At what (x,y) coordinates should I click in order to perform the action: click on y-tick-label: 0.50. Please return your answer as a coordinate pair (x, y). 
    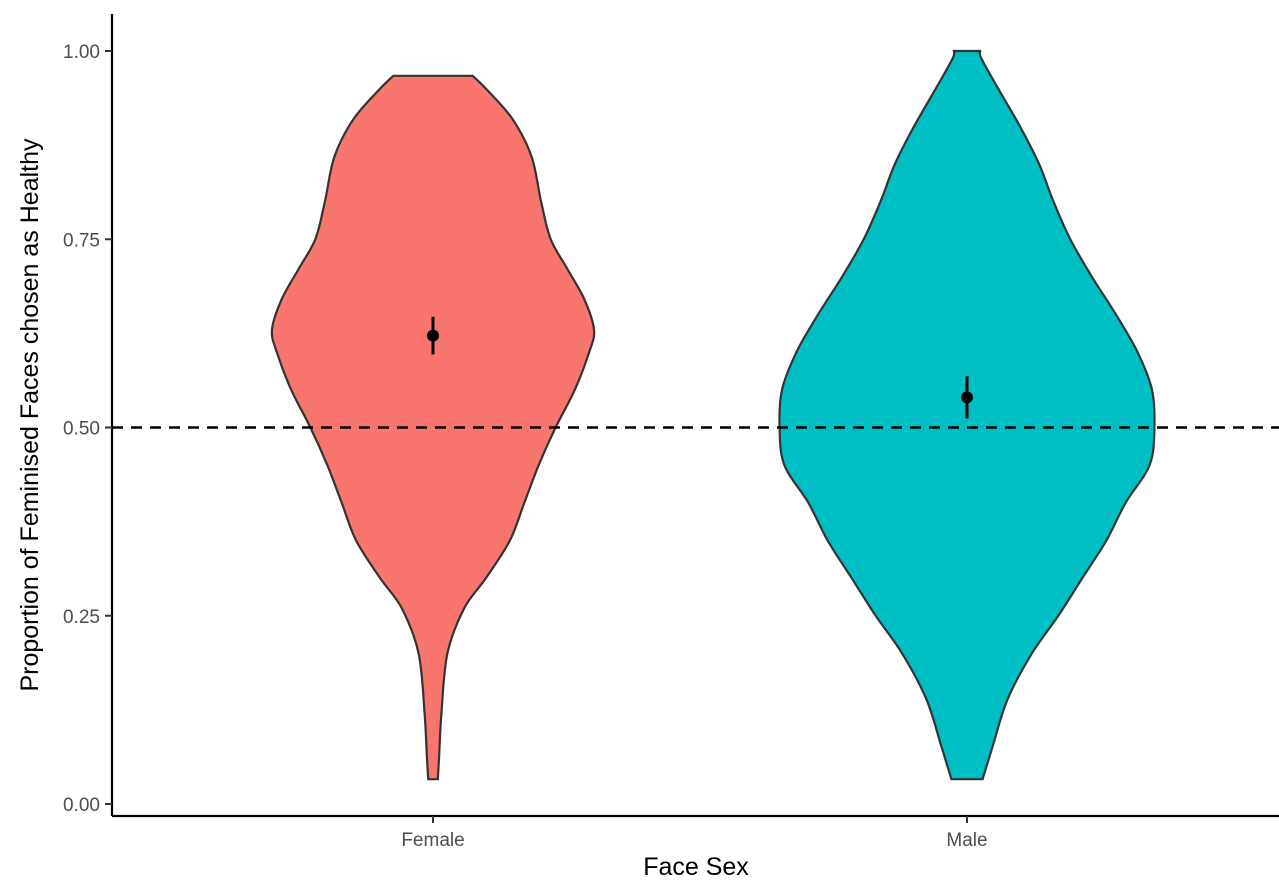
    Looking at the image, I should click on (81, 429).